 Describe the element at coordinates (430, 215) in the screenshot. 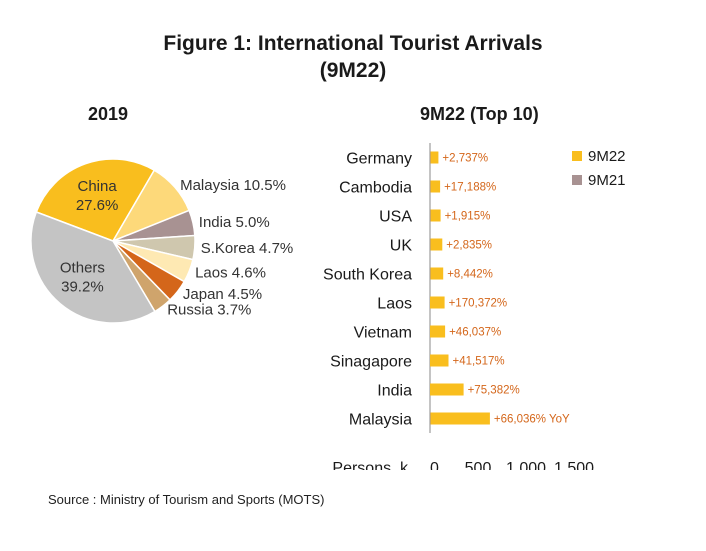

I see `bar-9m21-usa` at that location.